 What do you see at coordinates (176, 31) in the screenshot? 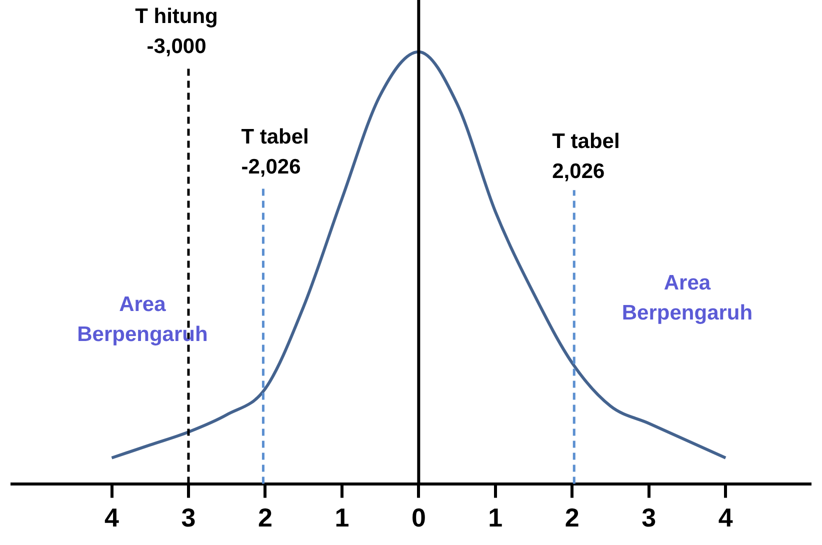
I see `ref-line-label: T hitung -3,000` at bounding box center [176, 31].